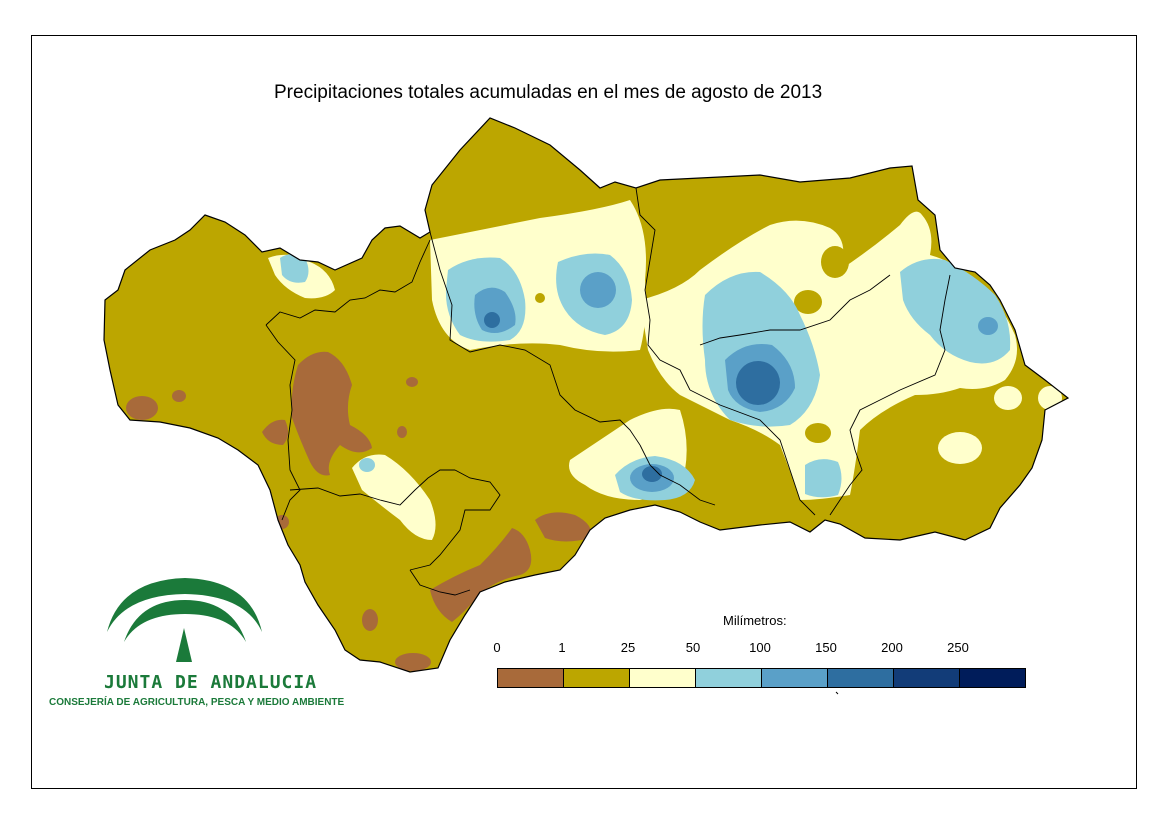  I want to click on organization-name: JUNTA DE ANDALUCIA, so click(211, 682).